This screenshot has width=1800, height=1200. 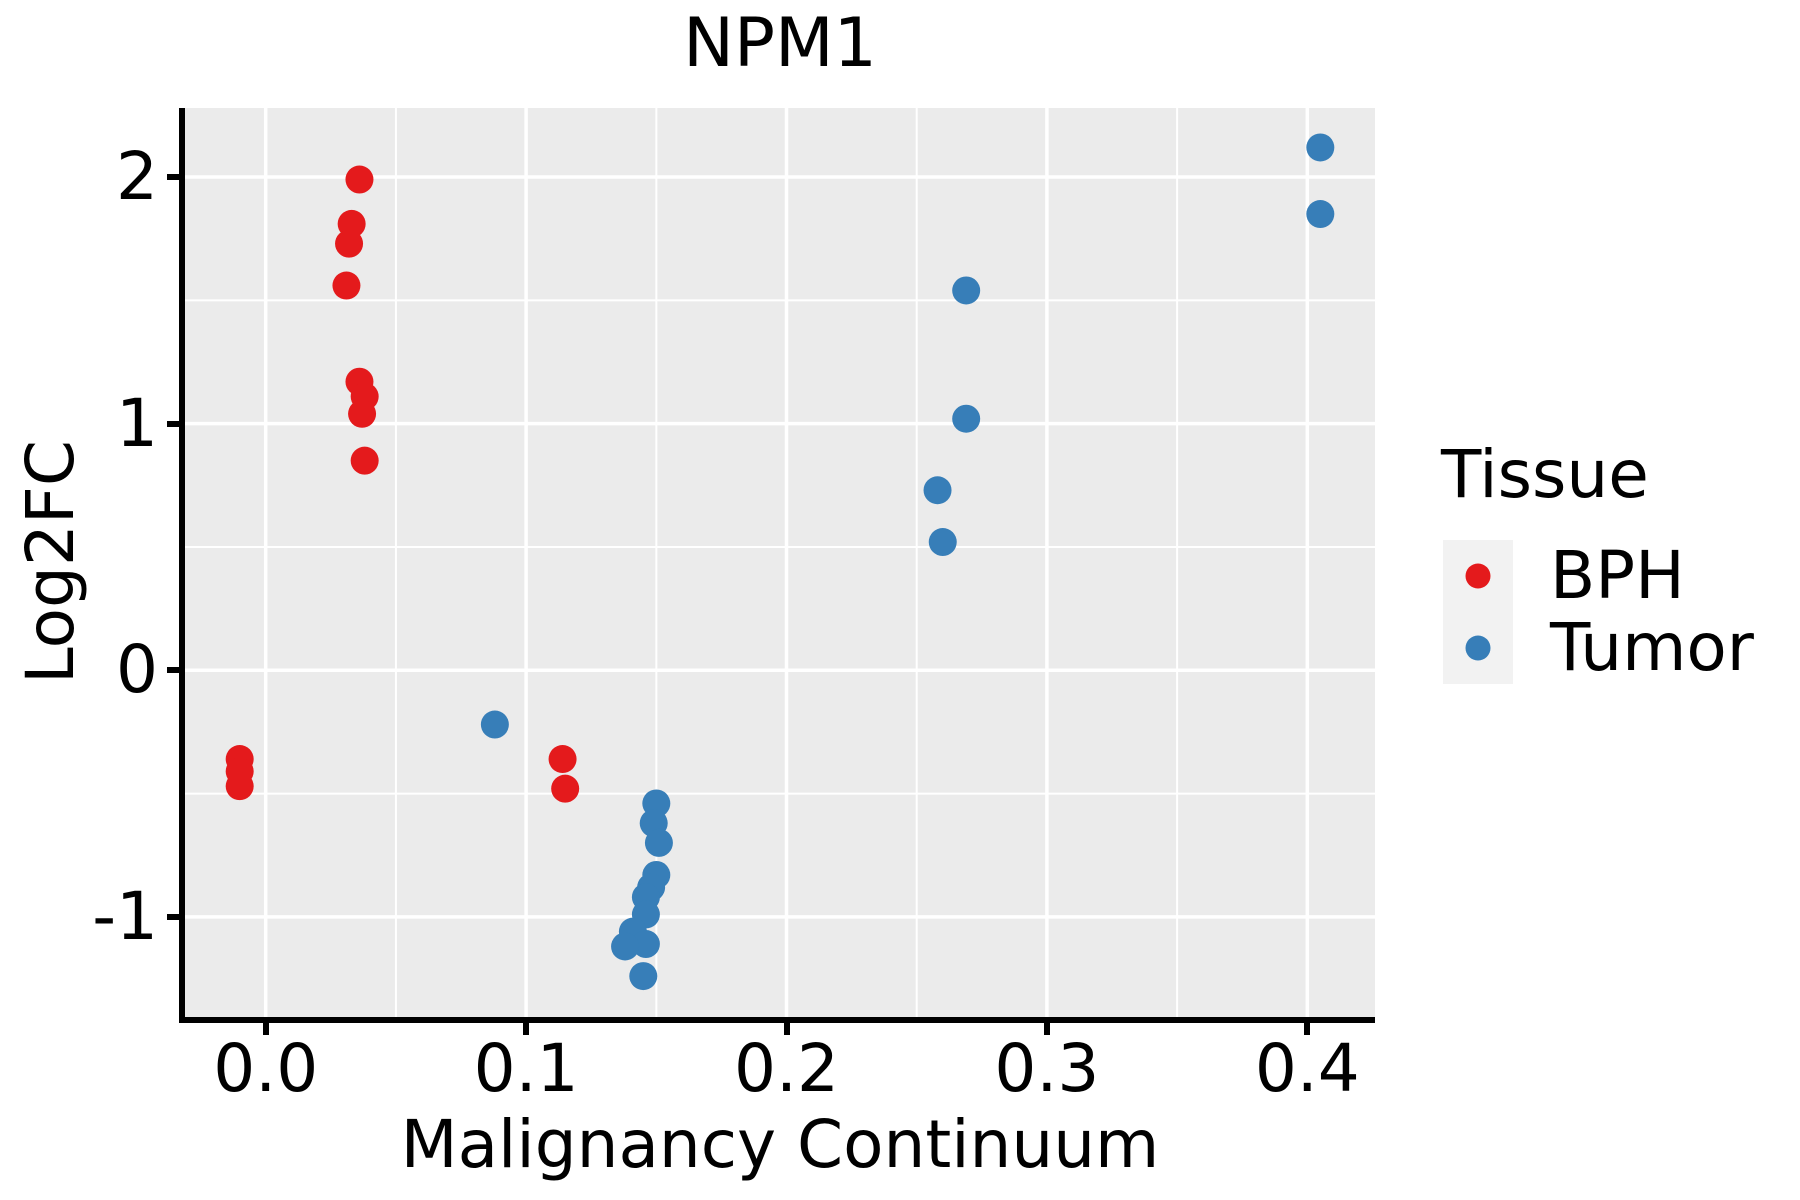 What do you see at coordinates (1307, 1068) in the screenshot?
I see `x-tick-label: 0.4` at bounding box center [1307, 1068].